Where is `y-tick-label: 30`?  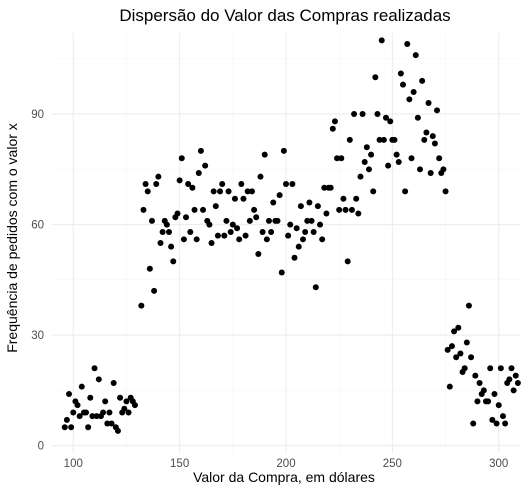 y-tick-label: 30 is located at coordinates (37, 336).